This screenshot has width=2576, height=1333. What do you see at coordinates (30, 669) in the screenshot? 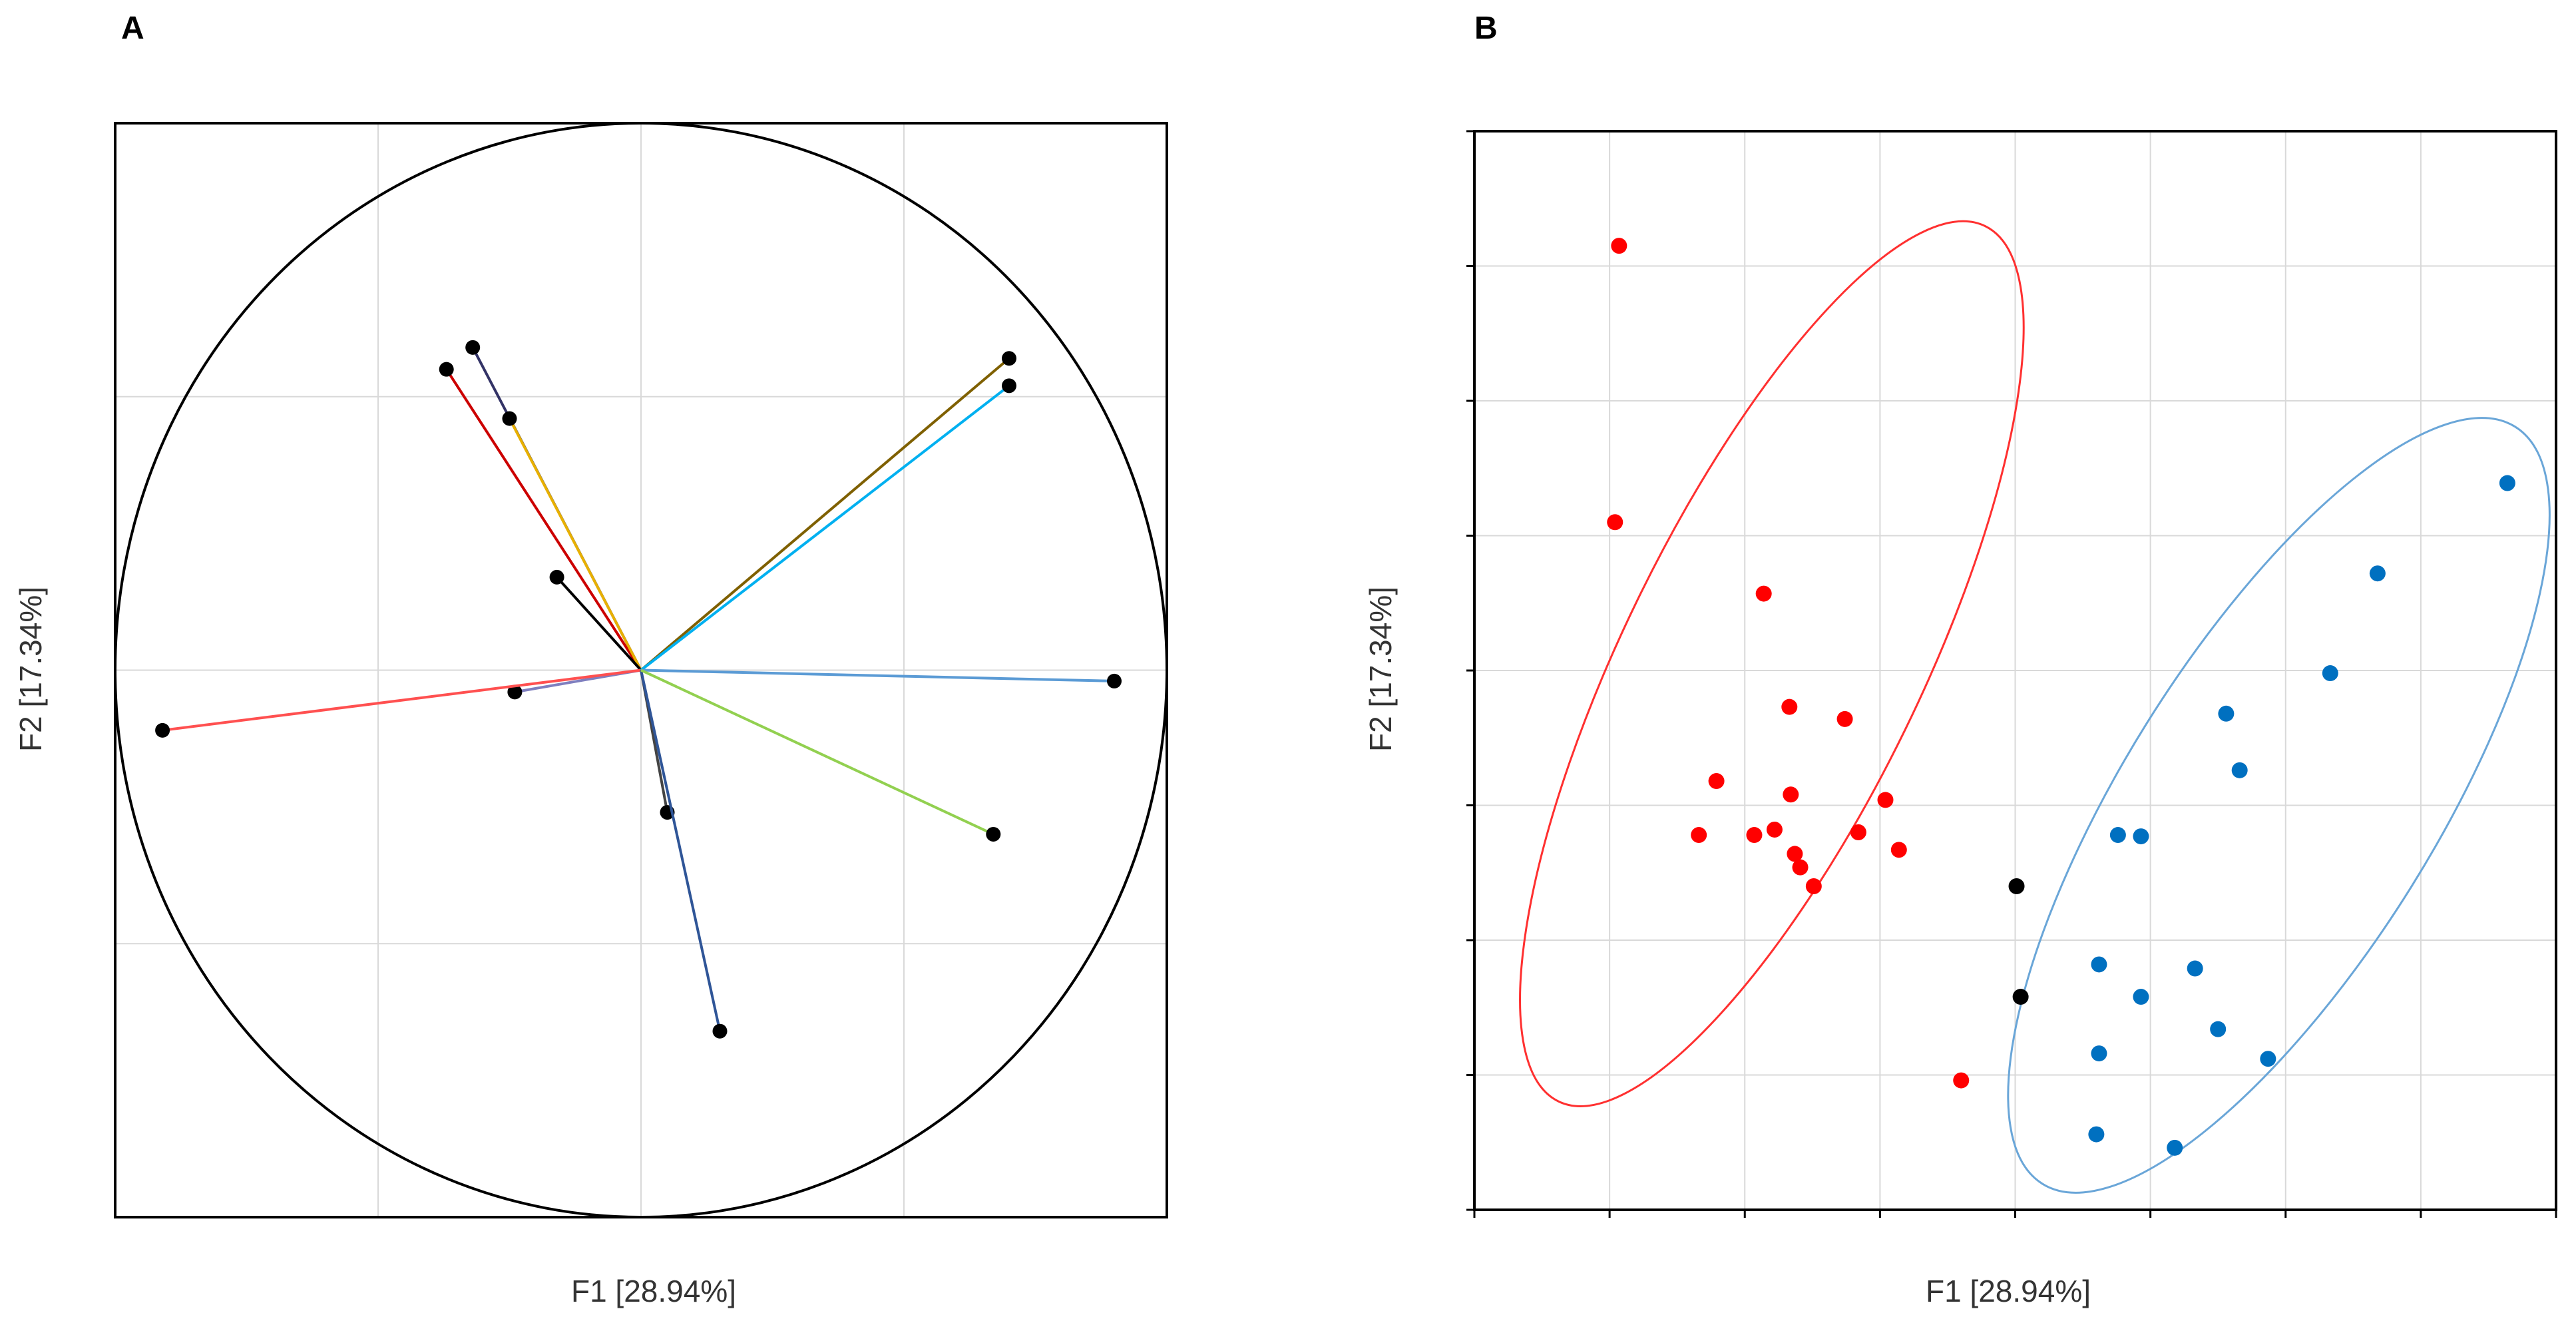
I see `y-axis-label-a: F2 [17.34%]` at bounding box center [30, 669].